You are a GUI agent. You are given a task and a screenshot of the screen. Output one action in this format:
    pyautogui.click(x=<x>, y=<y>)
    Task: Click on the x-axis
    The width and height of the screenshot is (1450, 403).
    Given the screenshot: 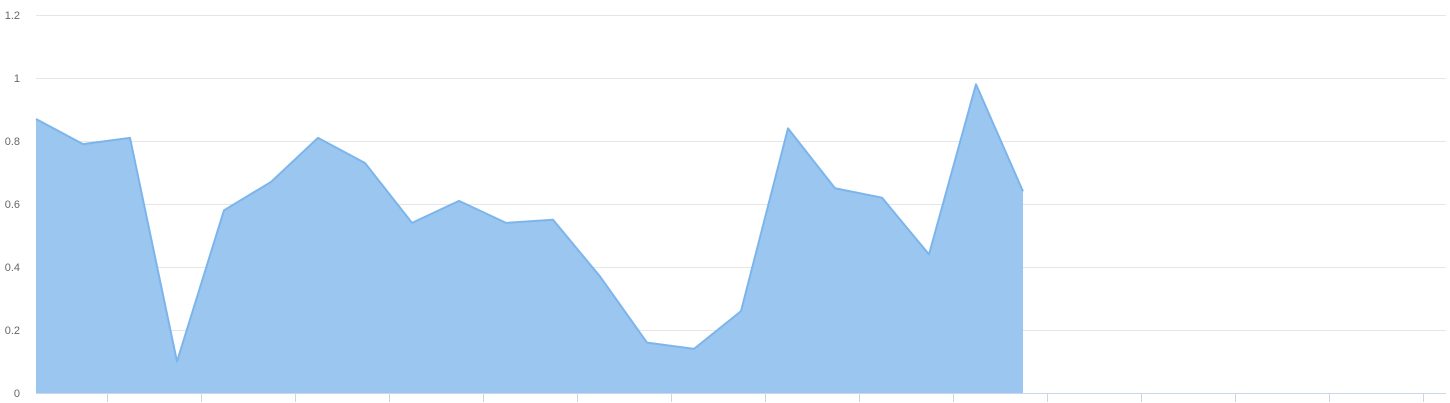 What is the action you would take?
    pyautogui.click(x=741, y=397)
    